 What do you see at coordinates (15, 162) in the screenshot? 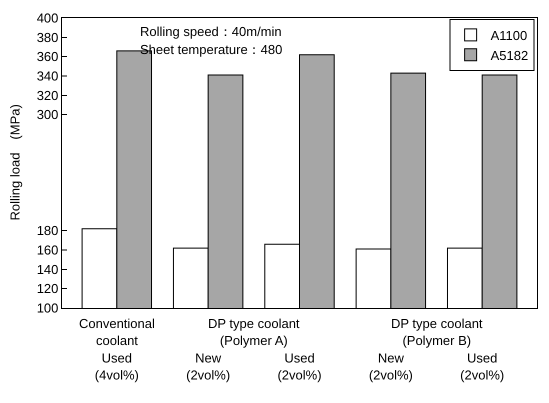
I see `y-axis-title: Rolling load (MPa)` at bounding box center [15, 162].